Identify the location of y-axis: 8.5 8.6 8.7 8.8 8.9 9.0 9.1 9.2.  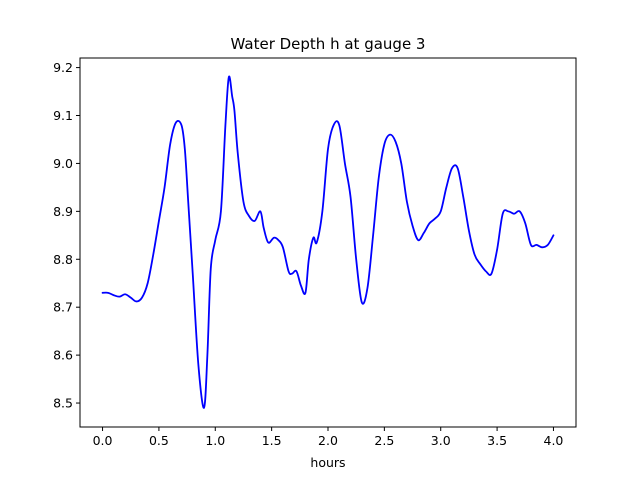
(66, 235).